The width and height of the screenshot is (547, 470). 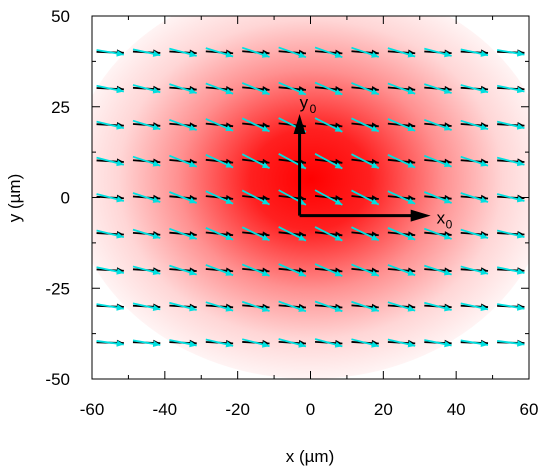 I want to click on y0-axis-arrowhead, so click(x=299, y=124).